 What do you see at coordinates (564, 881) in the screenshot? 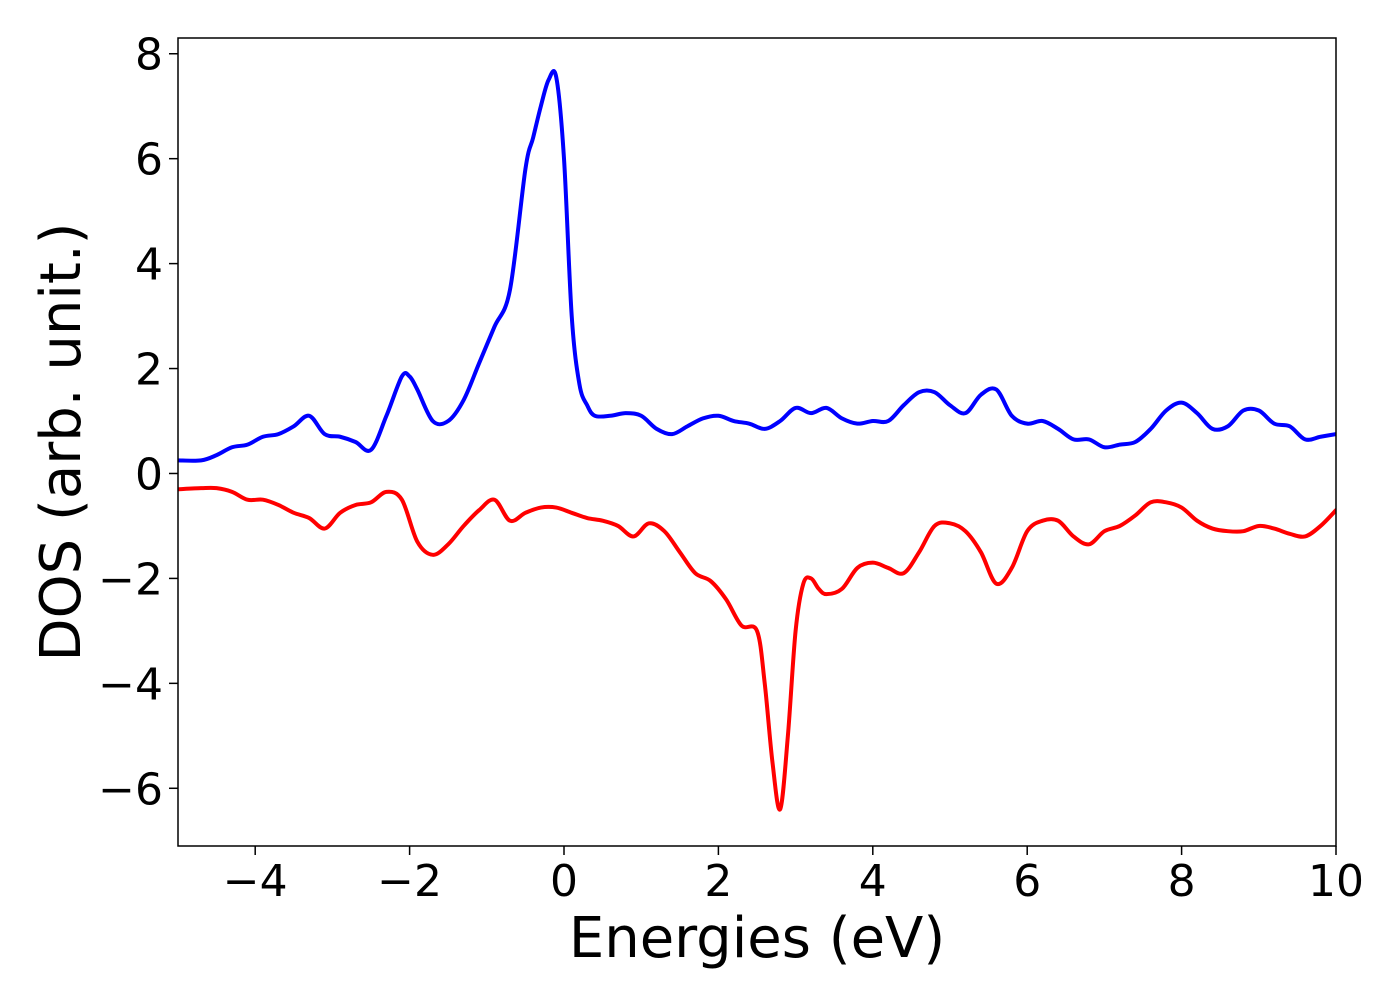
I see `x-tick-label: 0` at bounding box center [564, 881].